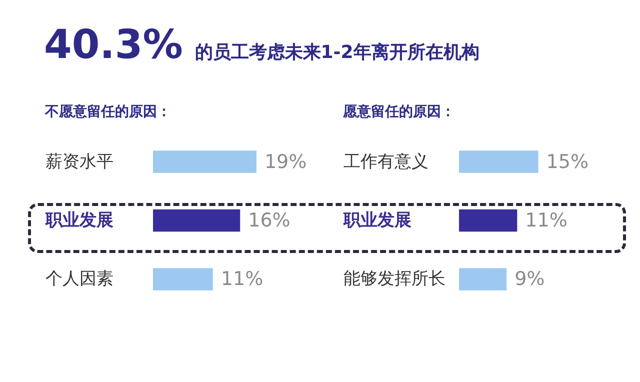 The height and width of the screenshot is (382, 640). Describe the element at coordinates (395, 279) in the screenshot. I see `y-tick-label: 能够发挥所长` at that location.